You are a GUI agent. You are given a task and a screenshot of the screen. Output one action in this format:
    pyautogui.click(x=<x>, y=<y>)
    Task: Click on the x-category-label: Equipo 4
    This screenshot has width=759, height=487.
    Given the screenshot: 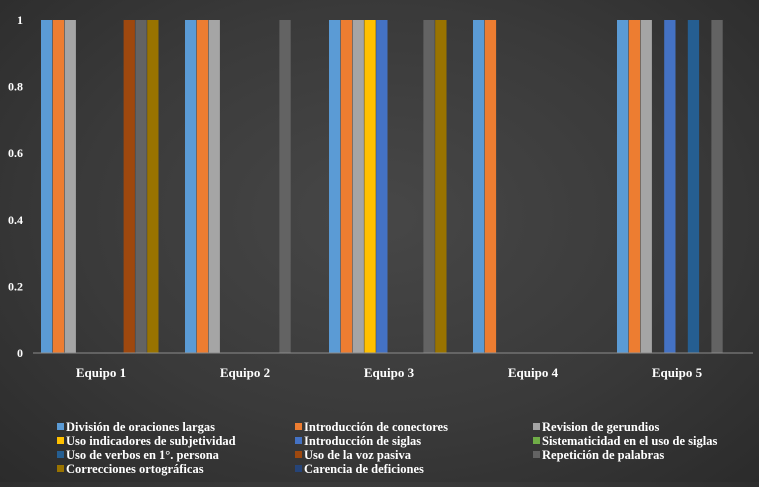 What is the action you would take?
    pyautogui.click(x=533, y=372)
    